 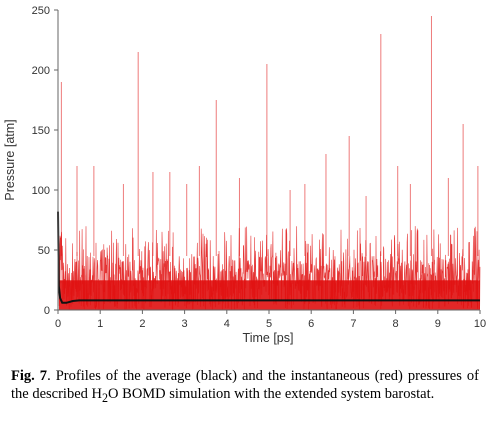 I want to click on x-tick-label: 7, so click(x=353, y=324).